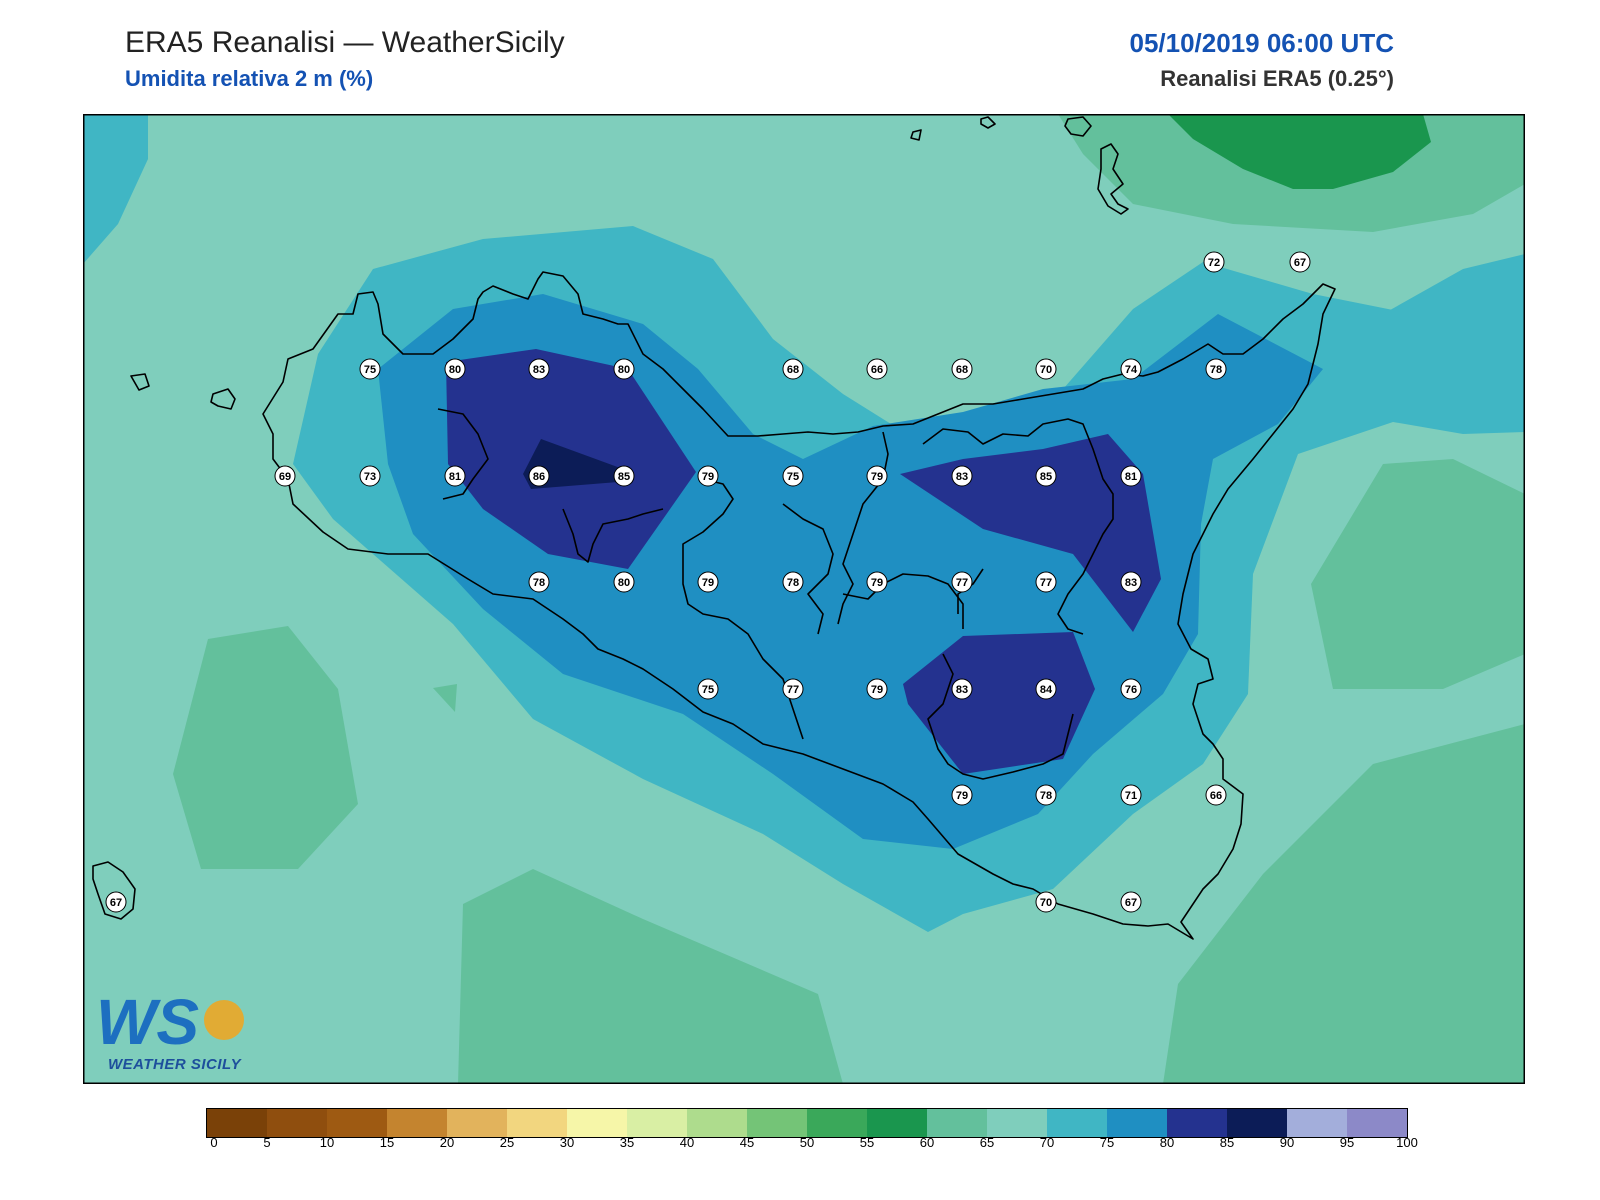 Image resolution: width=1600 pixels, height=1200 pixels. What do you see at coordinates (1107, 1141) in the screenshot?
I see `colorbar-tick-label: 75` at bounding box center [1107, 1141].